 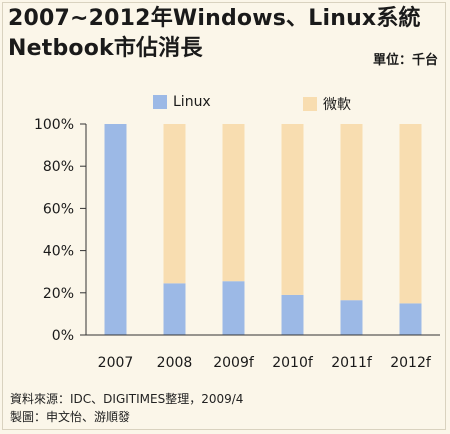 What do you see at coordinates (405, 60) in the screenshot?
I see `unit-label: 單位：千台` at bounding box center [405, 60].